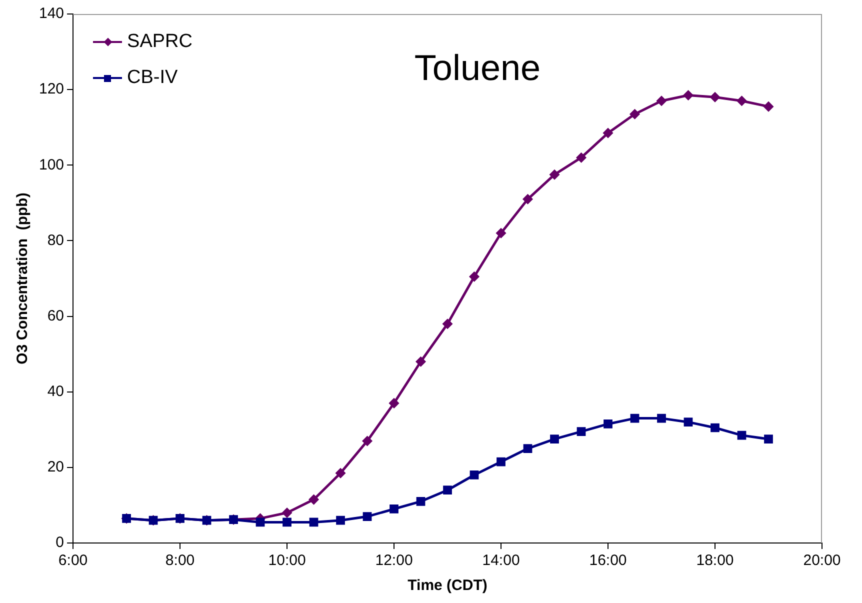 The height and width of the screenshot is (603, 862). What do you see at coordinates (55, 467) in the screenshot?
I see `y-tick-label: 20` at bounding box center [55, 467].